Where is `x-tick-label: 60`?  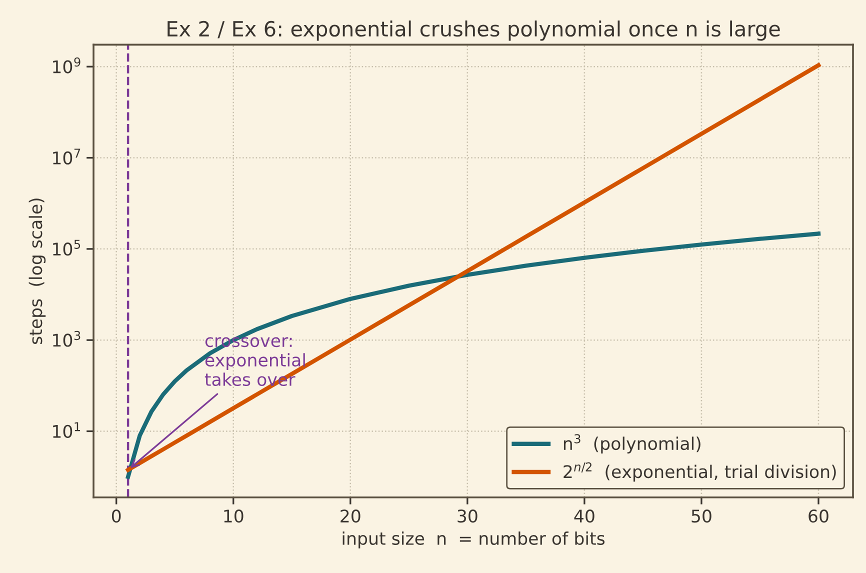
x-tick-label: 60 is located at coordinates (818, 516).